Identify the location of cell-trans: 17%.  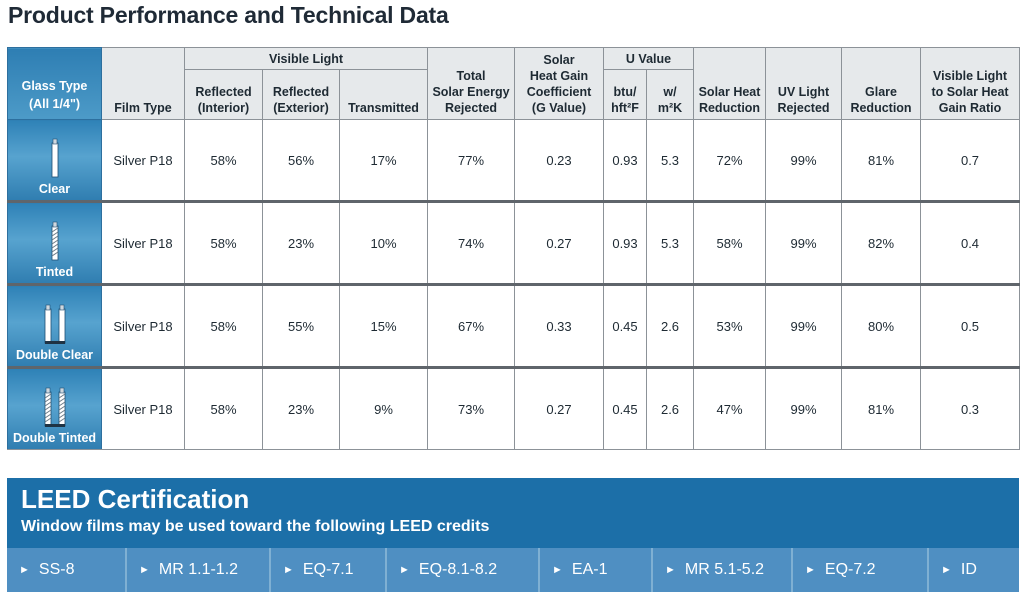
(383, 161).